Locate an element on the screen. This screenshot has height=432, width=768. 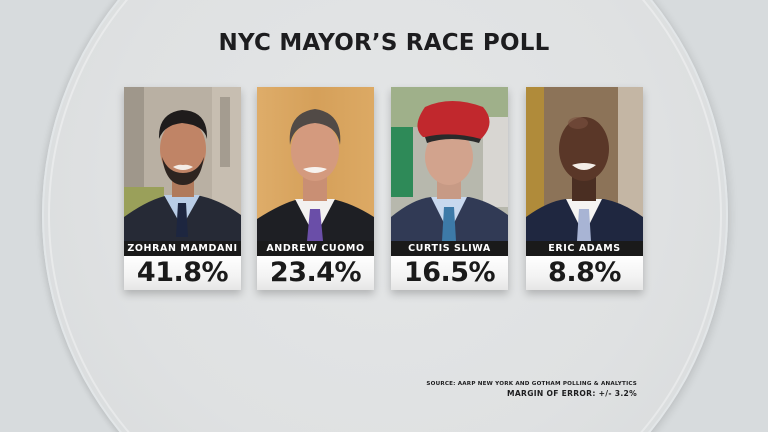
portrait-adams-image is located at coordinates (584, 164).